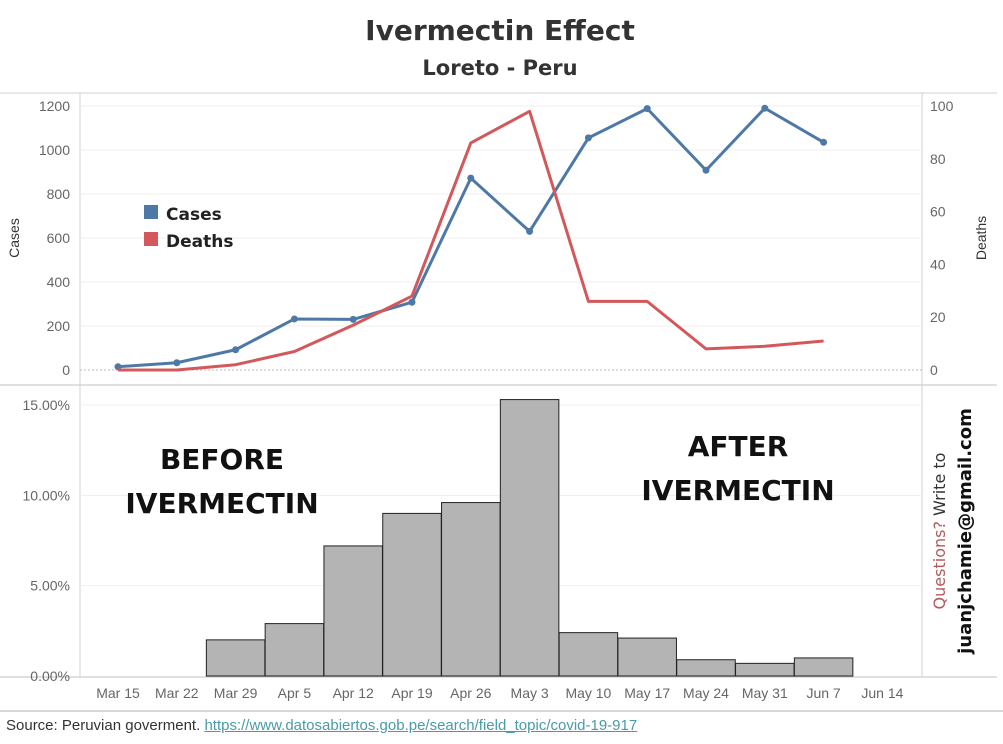 This screenshot has height=744, width=1003. I want to click on legend-swatch-cases, so click(151, 212).